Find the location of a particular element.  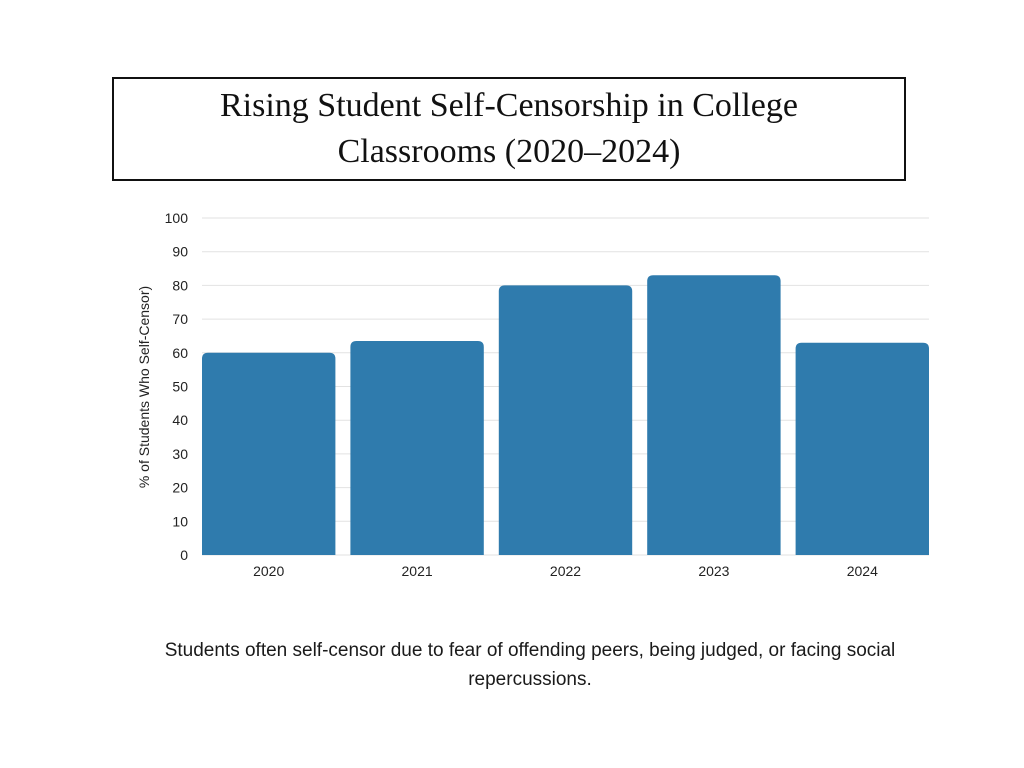

bar-2020 is located at coordinates (269, 453).